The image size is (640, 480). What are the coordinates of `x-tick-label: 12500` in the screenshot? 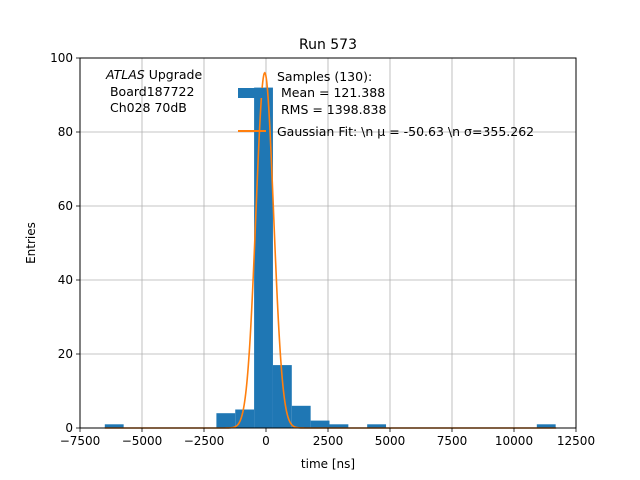 It's located at (576, 441).